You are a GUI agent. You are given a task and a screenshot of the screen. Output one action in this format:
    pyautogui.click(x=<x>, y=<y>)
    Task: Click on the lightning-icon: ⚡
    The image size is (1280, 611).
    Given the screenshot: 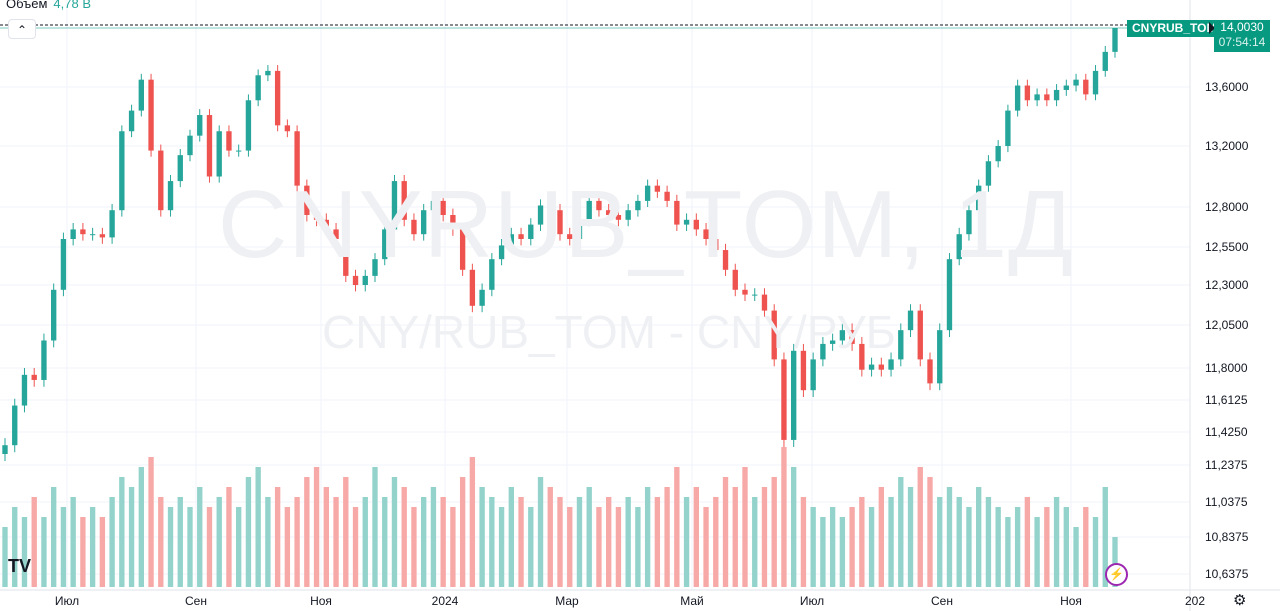 What is the action you would take?
    pyautogui.click(x=1116, y=574)
    